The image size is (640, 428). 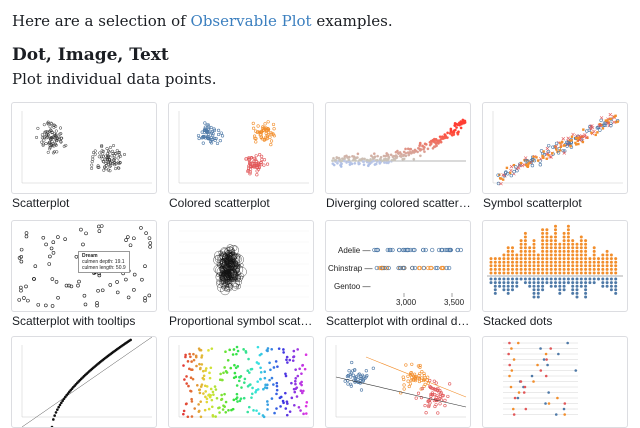 I want to click on thumbnail-qq-plot, so click(x=84, y=382).